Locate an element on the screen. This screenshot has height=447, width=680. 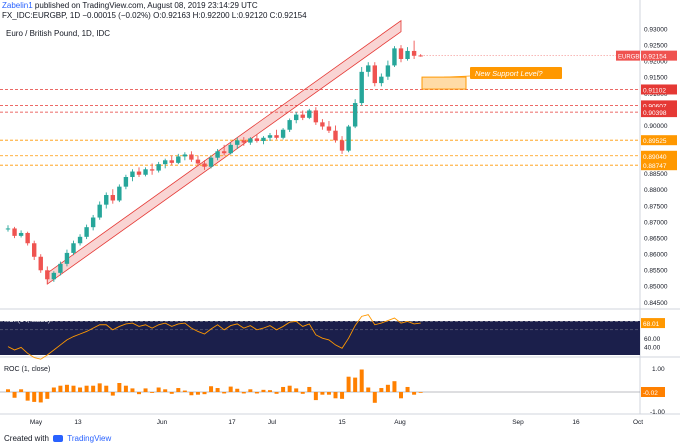
time-tick-label: Jun is located at coordinates (162, 422).